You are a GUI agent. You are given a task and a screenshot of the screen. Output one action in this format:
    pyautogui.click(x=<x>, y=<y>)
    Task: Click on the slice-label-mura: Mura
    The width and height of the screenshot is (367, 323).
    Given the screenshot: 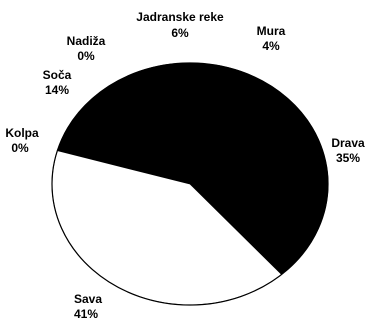 What is the action you would take?
    pyautogui.click(x=271, y=31)
    